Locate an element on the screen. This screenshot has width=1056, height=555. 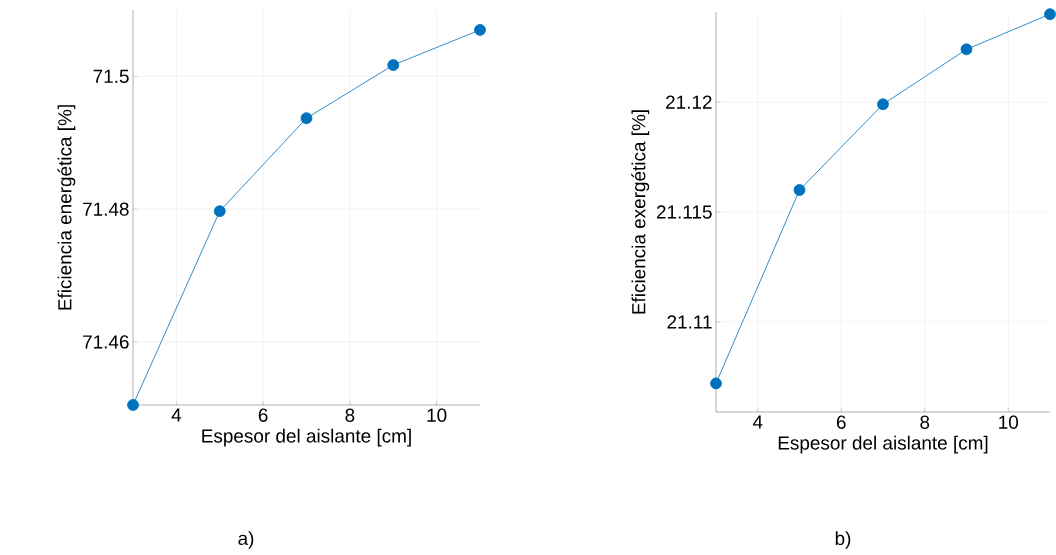
text: a) is located at coordinates (246, 540).